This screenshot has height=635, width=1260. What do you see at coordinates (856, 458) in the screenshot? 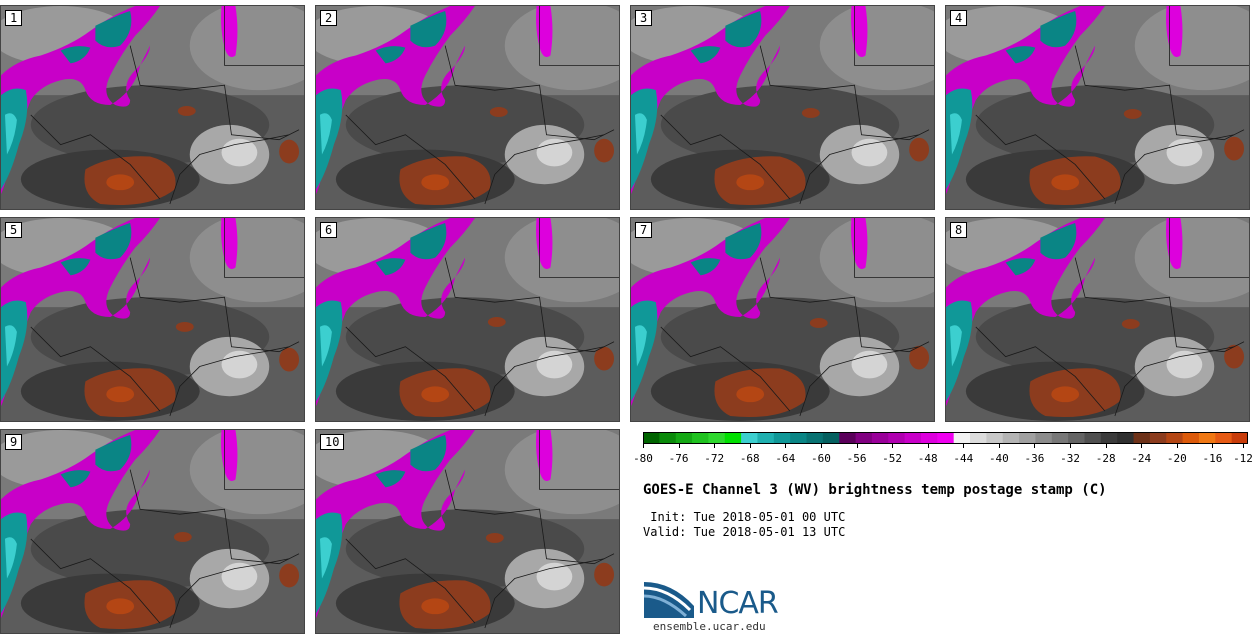
I see `colorbar-tick-label: -56` at bounding box center [856, 458].